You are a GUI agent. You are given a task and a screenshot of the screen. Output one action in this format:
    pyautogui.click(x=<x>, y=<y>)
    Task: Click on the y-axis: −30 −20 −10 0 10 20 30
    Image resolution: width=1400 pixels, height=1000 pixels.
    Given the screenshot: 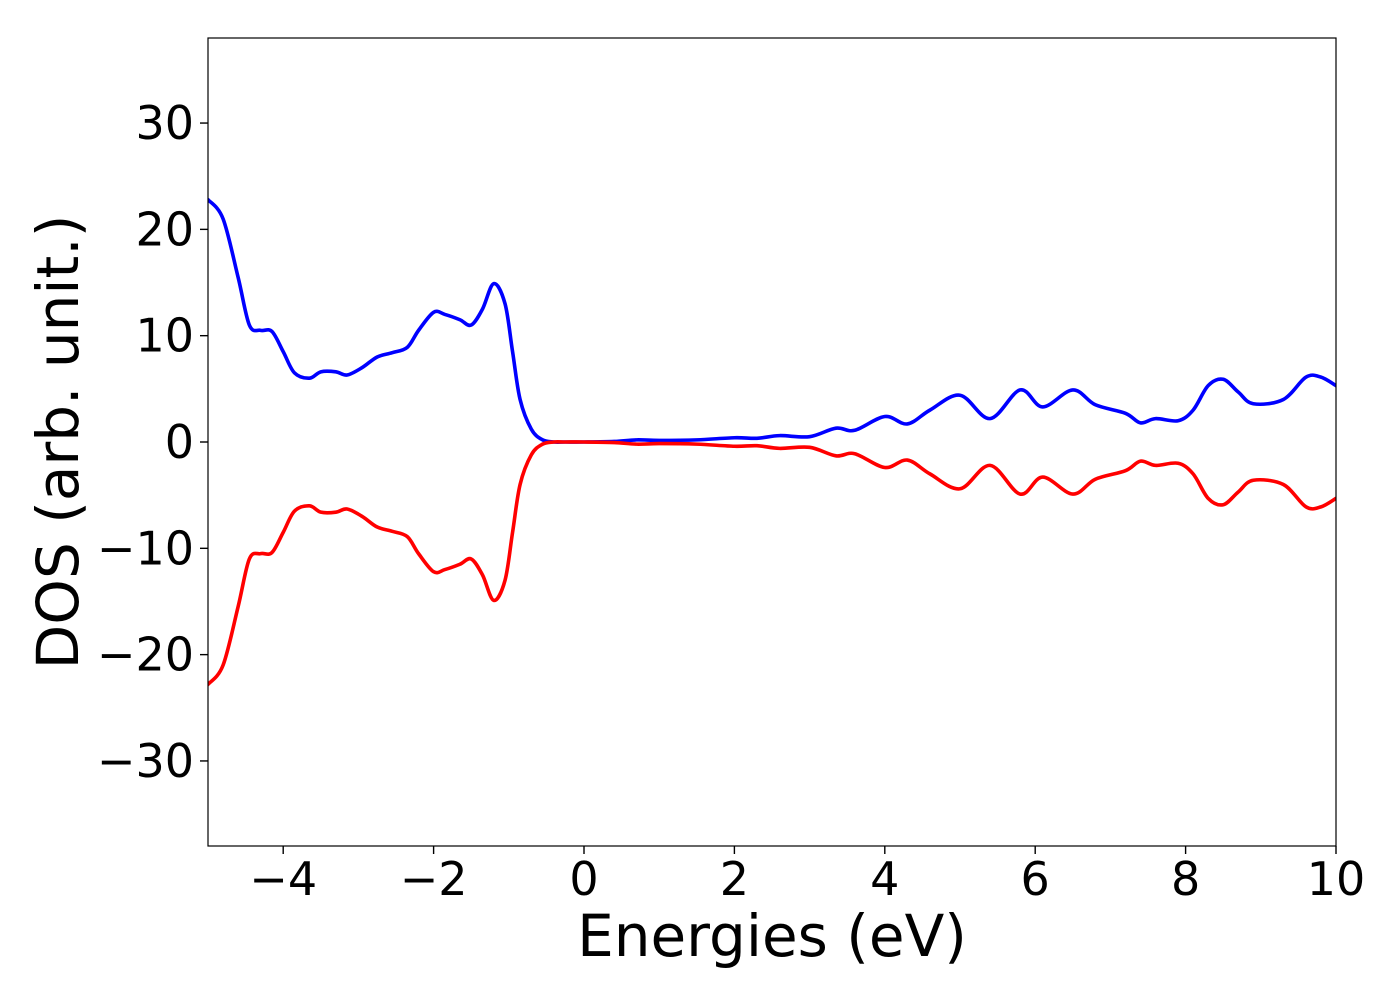 What is the action you would take?
    pyautogui.click(x=152, y=442)
    